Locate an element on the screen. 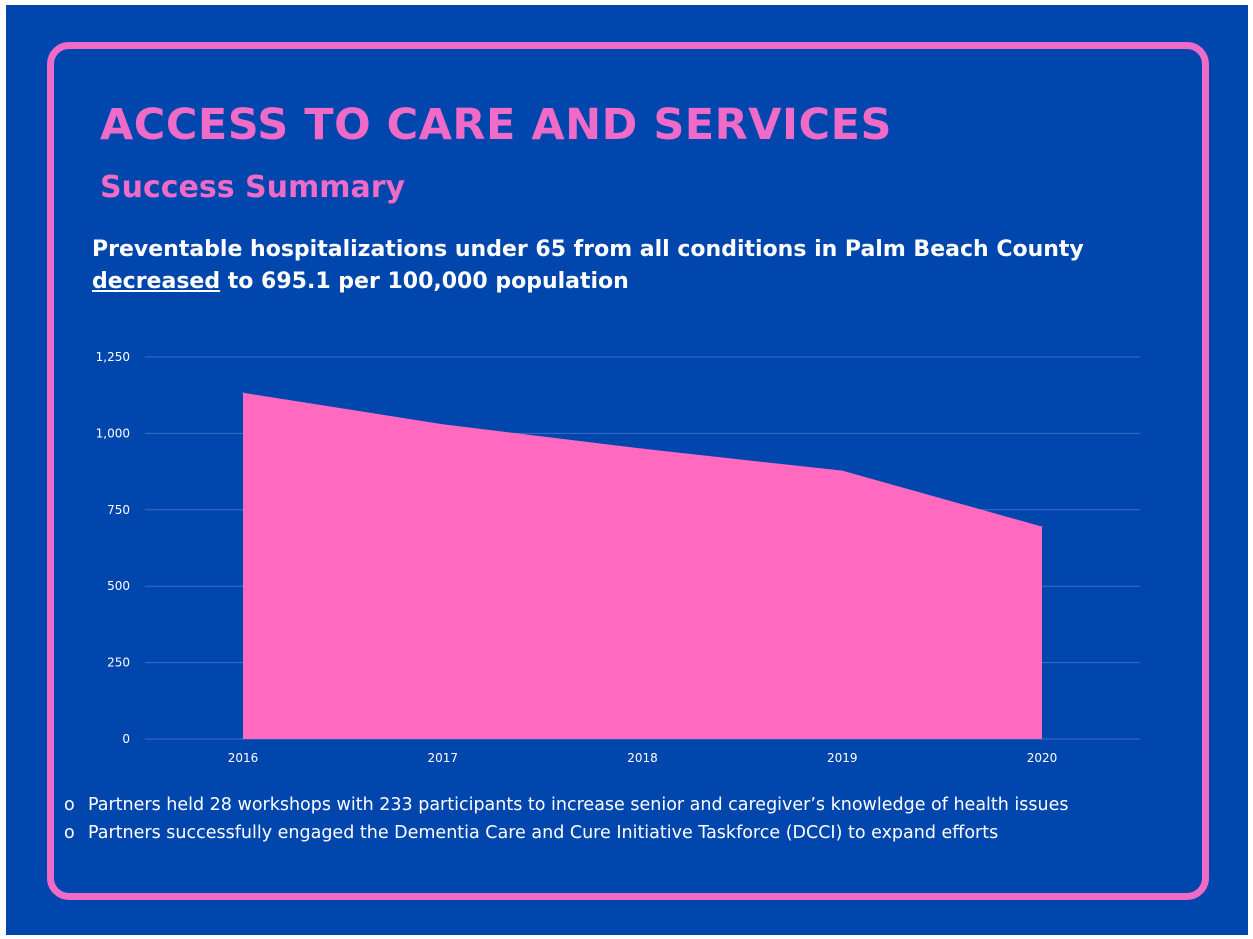  x-axis-ticks: 2016 2017 2018 2019 2020 is located at coordinates (643, 758).